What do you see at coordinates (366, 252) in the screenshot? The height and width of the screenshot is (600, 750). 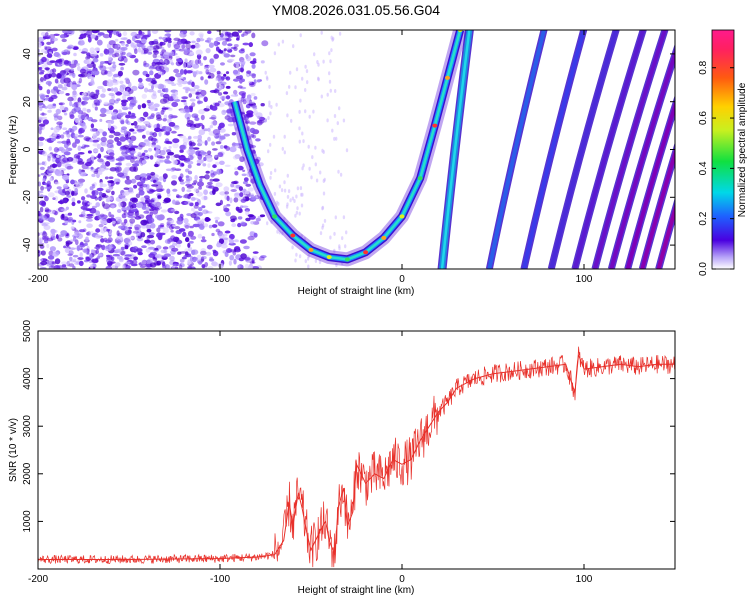 I see `ridge-hotspot` at bounding box center [366, 252].